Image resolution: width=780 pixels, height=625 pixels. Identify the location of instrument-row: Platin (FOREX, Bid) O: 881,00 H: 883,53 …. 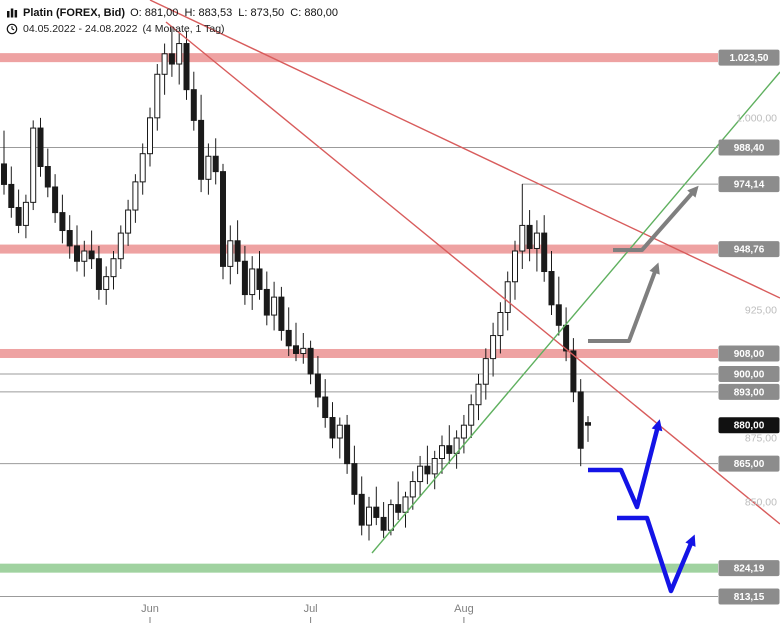
(172, 13).